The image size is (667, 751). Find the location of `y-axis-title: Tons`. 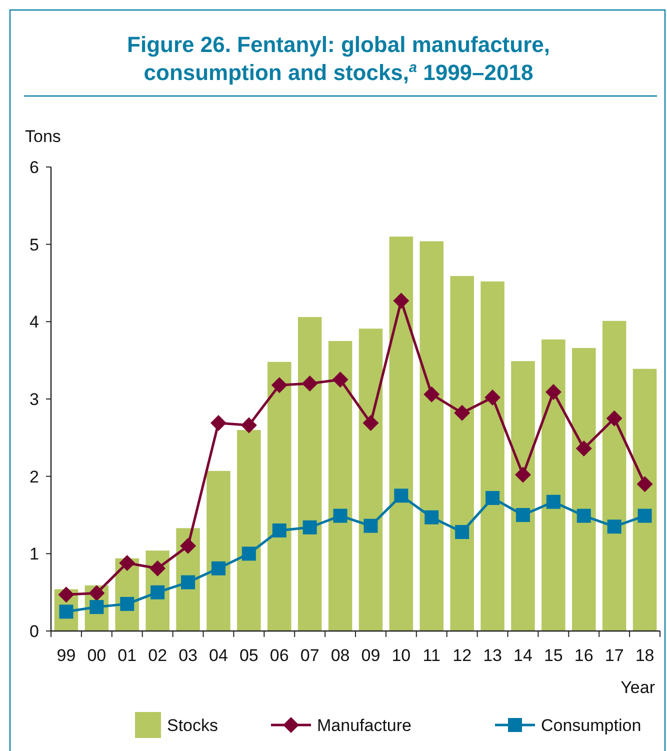

y-axis-title: Tons is located at coordinates (43, 136).